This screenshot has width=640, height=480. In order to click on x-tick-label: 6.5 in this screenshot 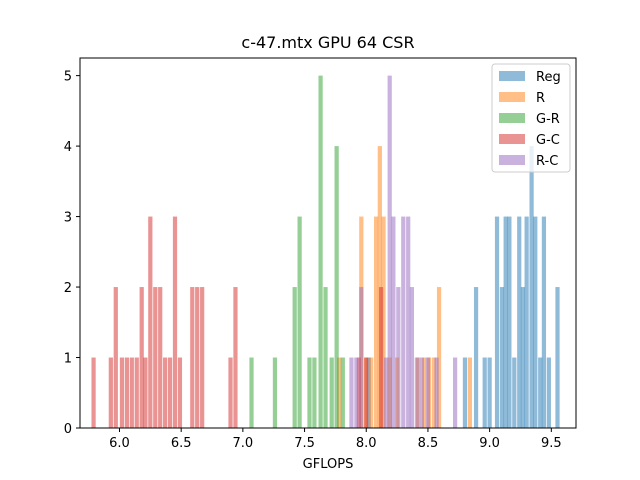, I will do `click(181, 443)`.